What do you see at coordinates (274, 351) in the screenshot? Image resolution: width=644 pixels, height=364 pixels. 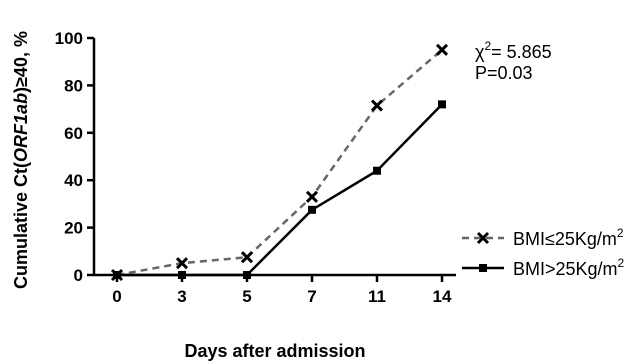 I see `x-axis-title: Days after admission` at bounding box center [274, 351].